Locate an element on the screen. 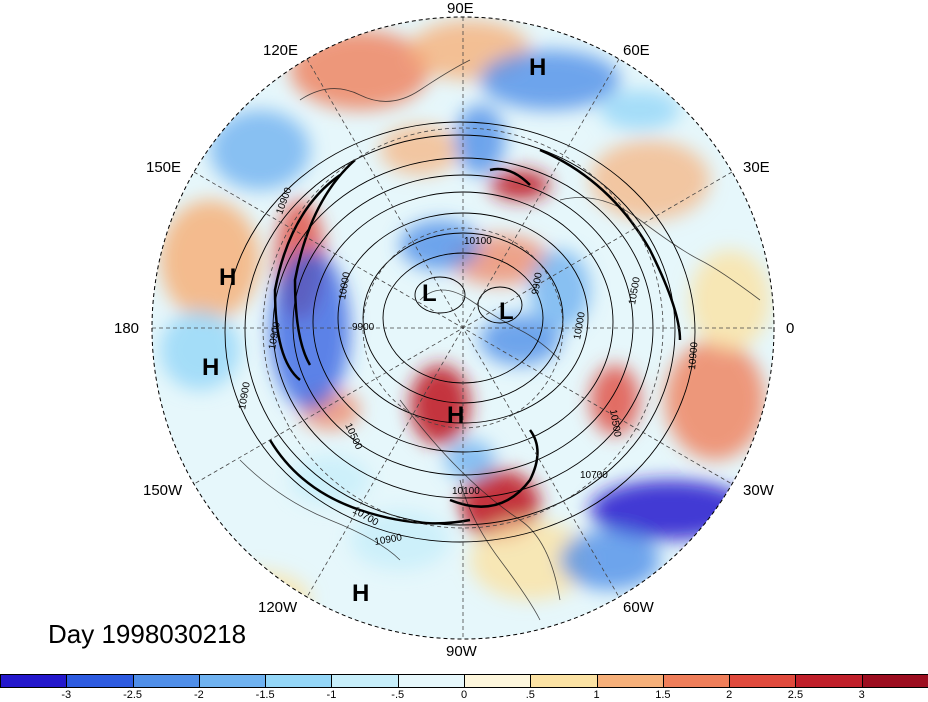 This screenshot has height=702, width=928. colorbar-tick-label: 3 is located at coordinates (861, 695).